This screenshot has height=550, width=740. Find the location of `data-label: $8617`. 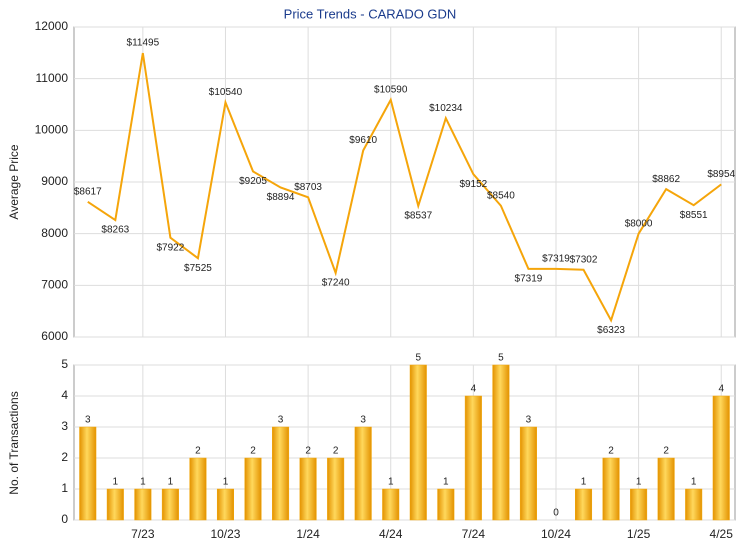

data-label: $8617 is located at coordinates (88, 191).